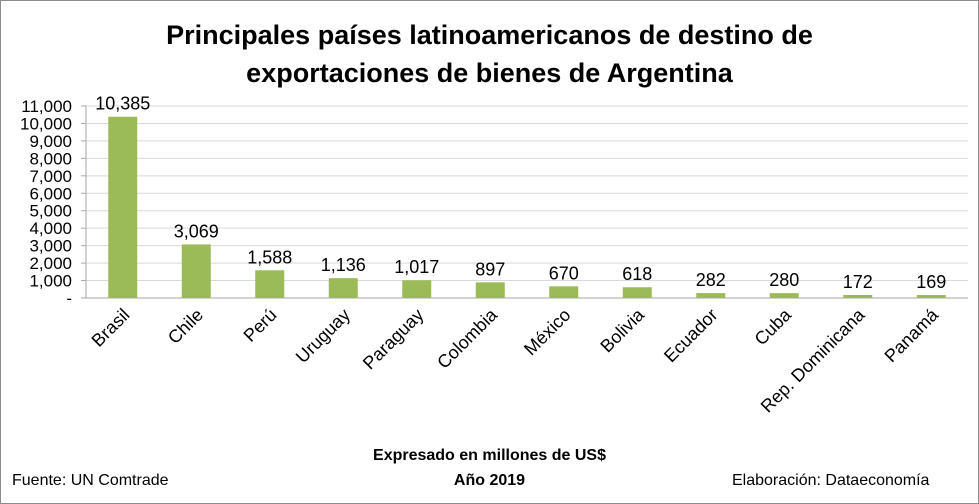  I want to click on data-label: 1,588, so click(269, 257).